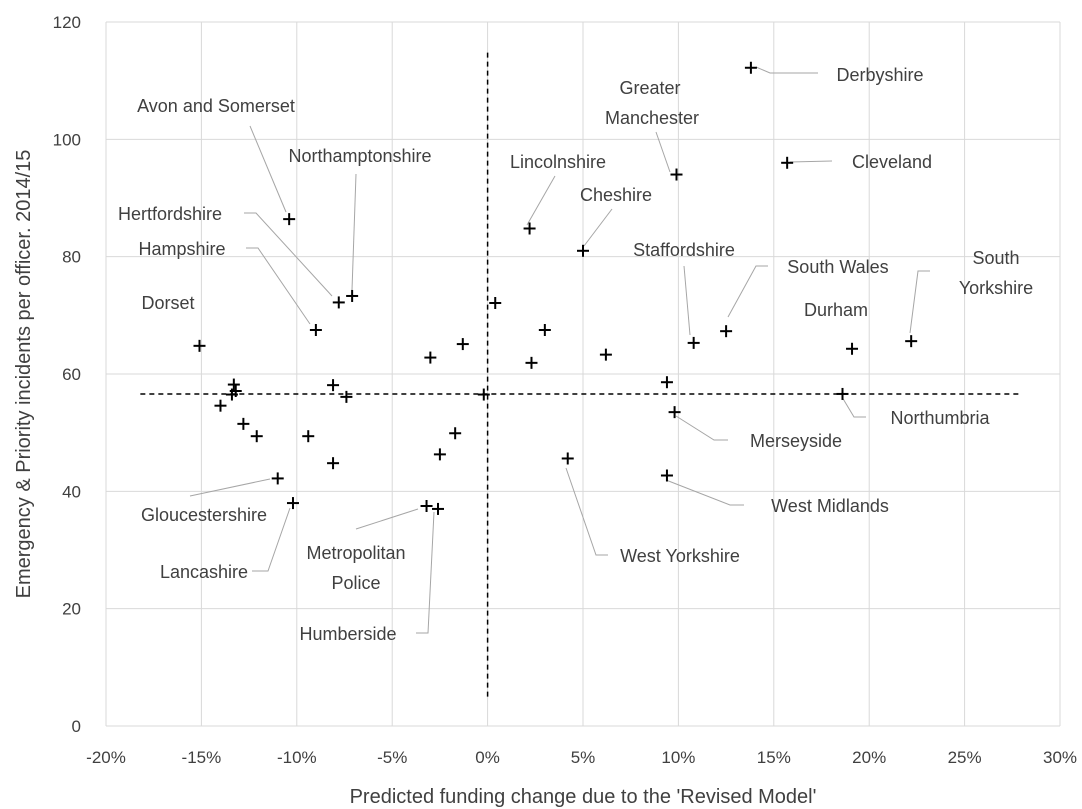 The height and width of the screenshot is (809, 1082). Describe the element at coordinates (76, 726) in the screenshot. I see `y-tick-label: 0` at that location.